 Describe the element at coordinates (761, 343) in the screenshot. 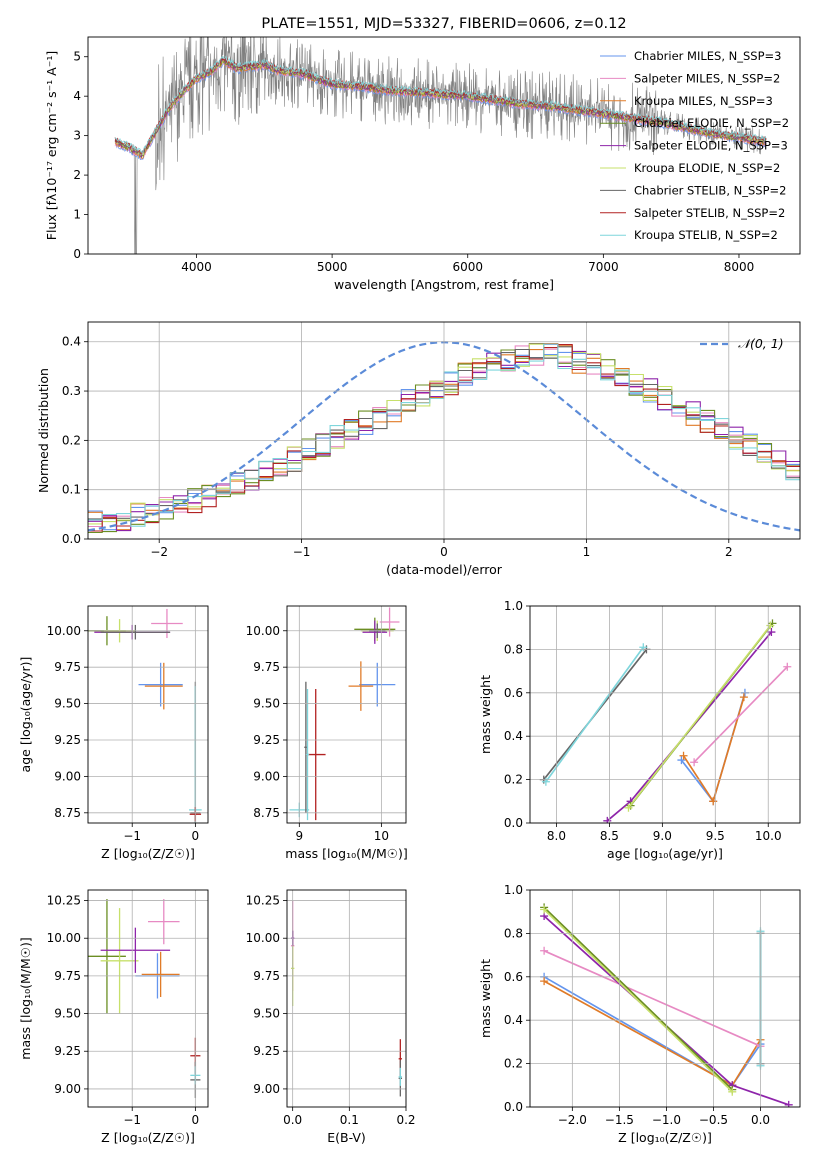

I see `legend-label: 𝒩(0, 1)` at that location.